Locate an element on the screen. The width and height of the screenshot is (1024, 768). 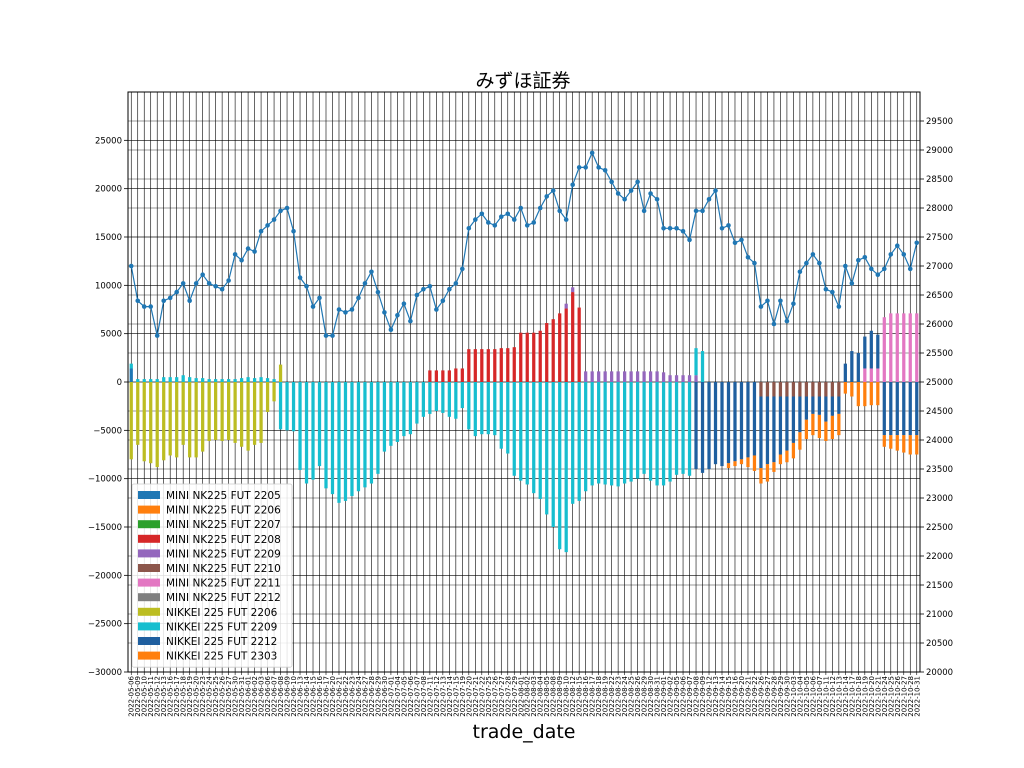
y2-tick-label: 20000 is located at coordinates (939, 673).